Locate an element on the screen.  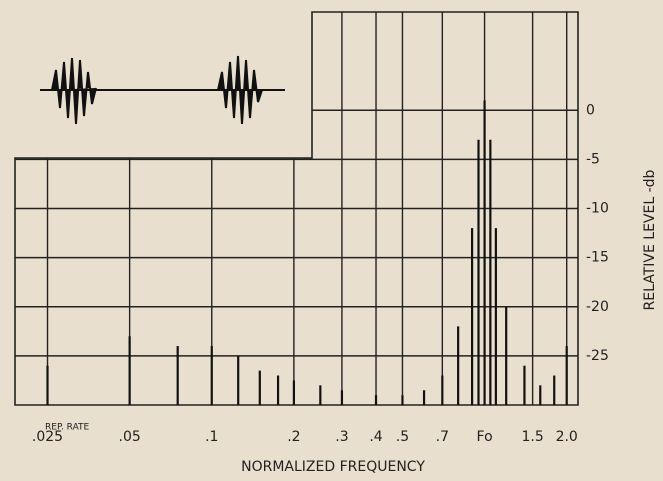
x-tick-label: .4 is located at coordinates (375, 437).